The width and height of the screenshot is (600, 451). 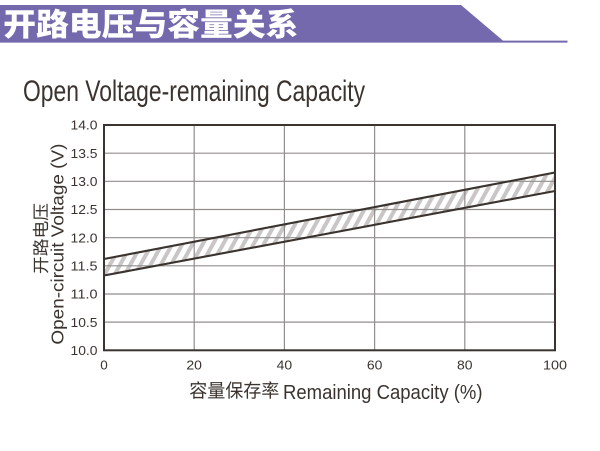 What do you see at coordinates (285, 365) in the screenshot?
I see `svg-text: 40` at bounding box center [285, 365].